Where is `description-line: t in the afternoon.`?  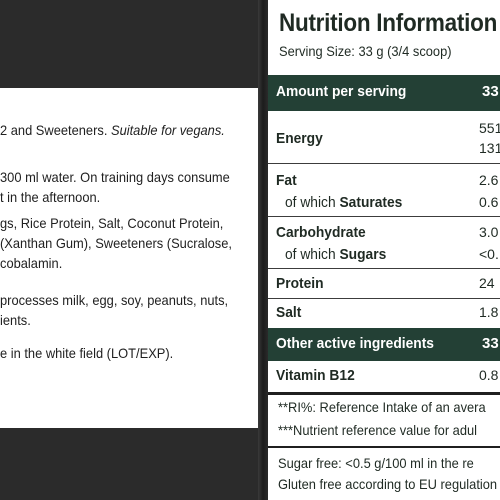
description-line: t in the afternoon. is located at coordinates (50, 197).